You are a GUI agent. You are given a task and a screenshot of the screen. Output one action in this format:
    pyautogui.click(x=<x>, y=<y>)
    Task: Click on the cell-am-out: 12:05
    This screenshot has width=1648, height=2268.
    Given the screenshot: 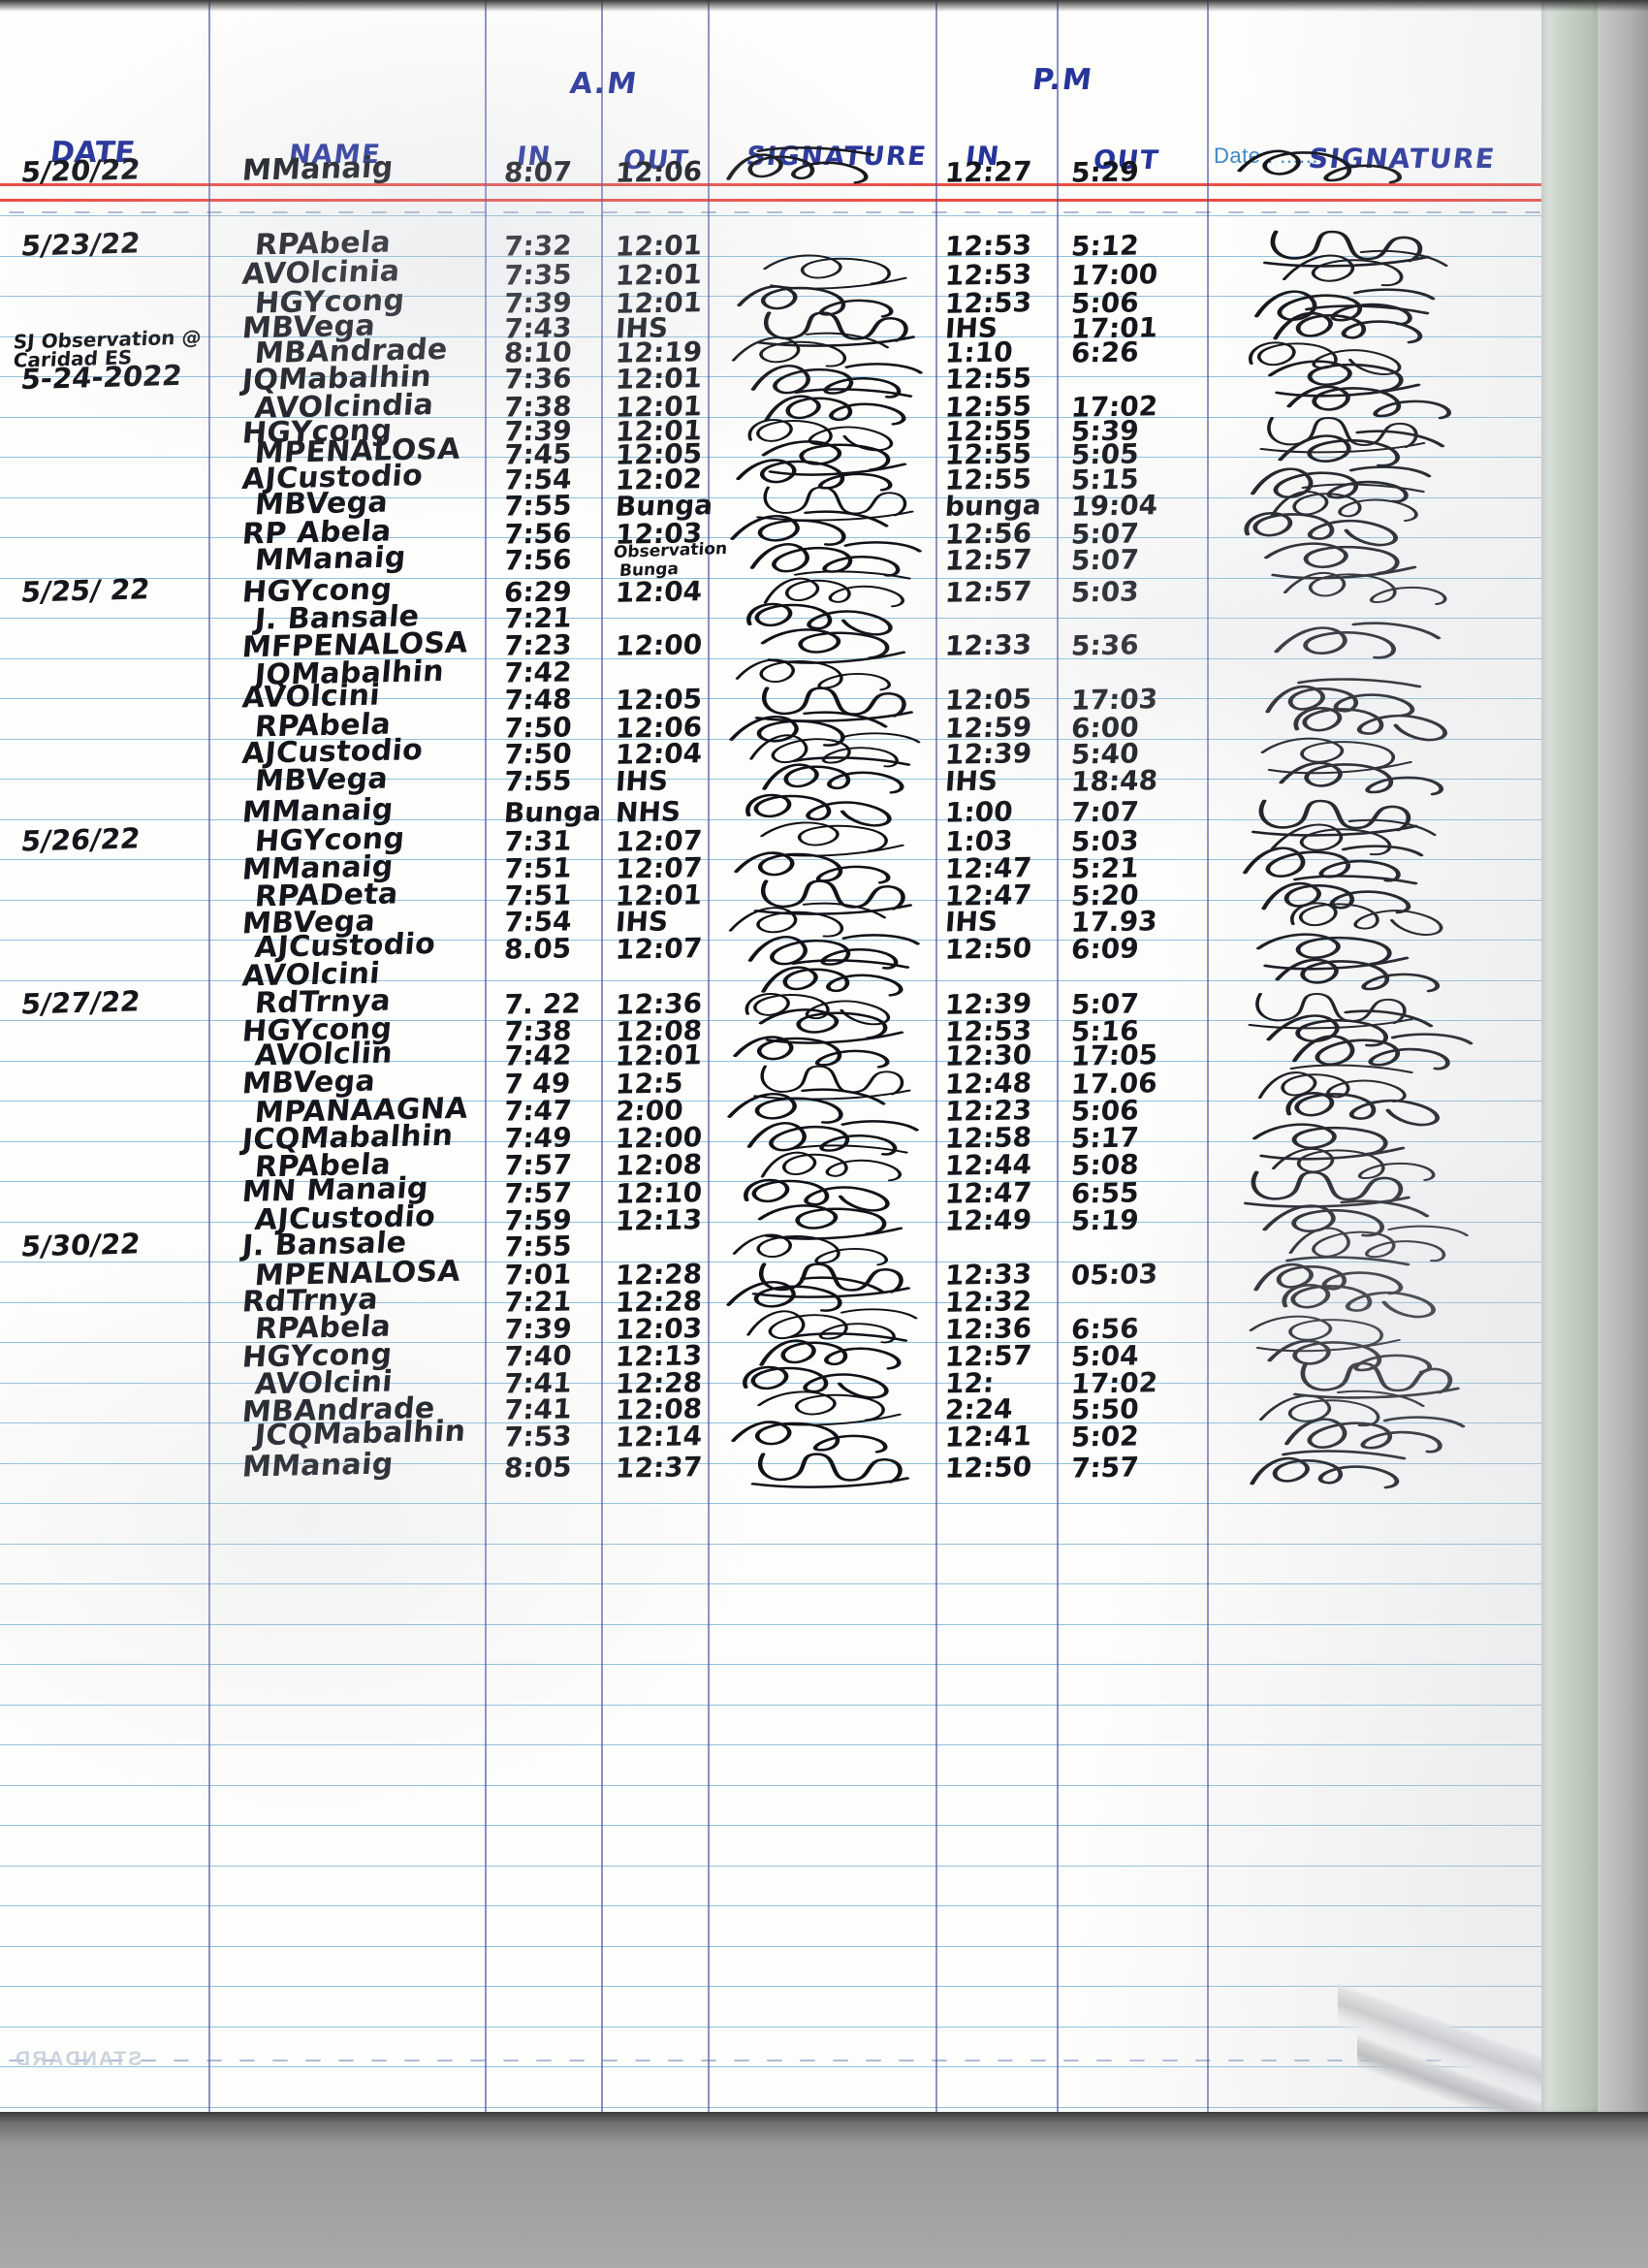 What is the action you would take?
    pyautogui.click(x=659, y=700)
    